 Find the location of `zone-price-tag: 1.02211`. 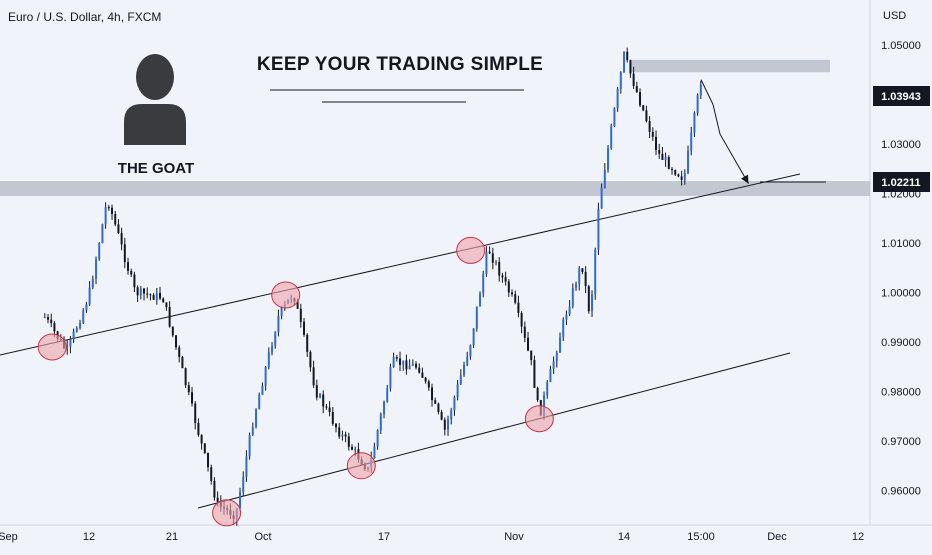

zone-price-tag: 1.02211 is located at coordinates (901, 182).